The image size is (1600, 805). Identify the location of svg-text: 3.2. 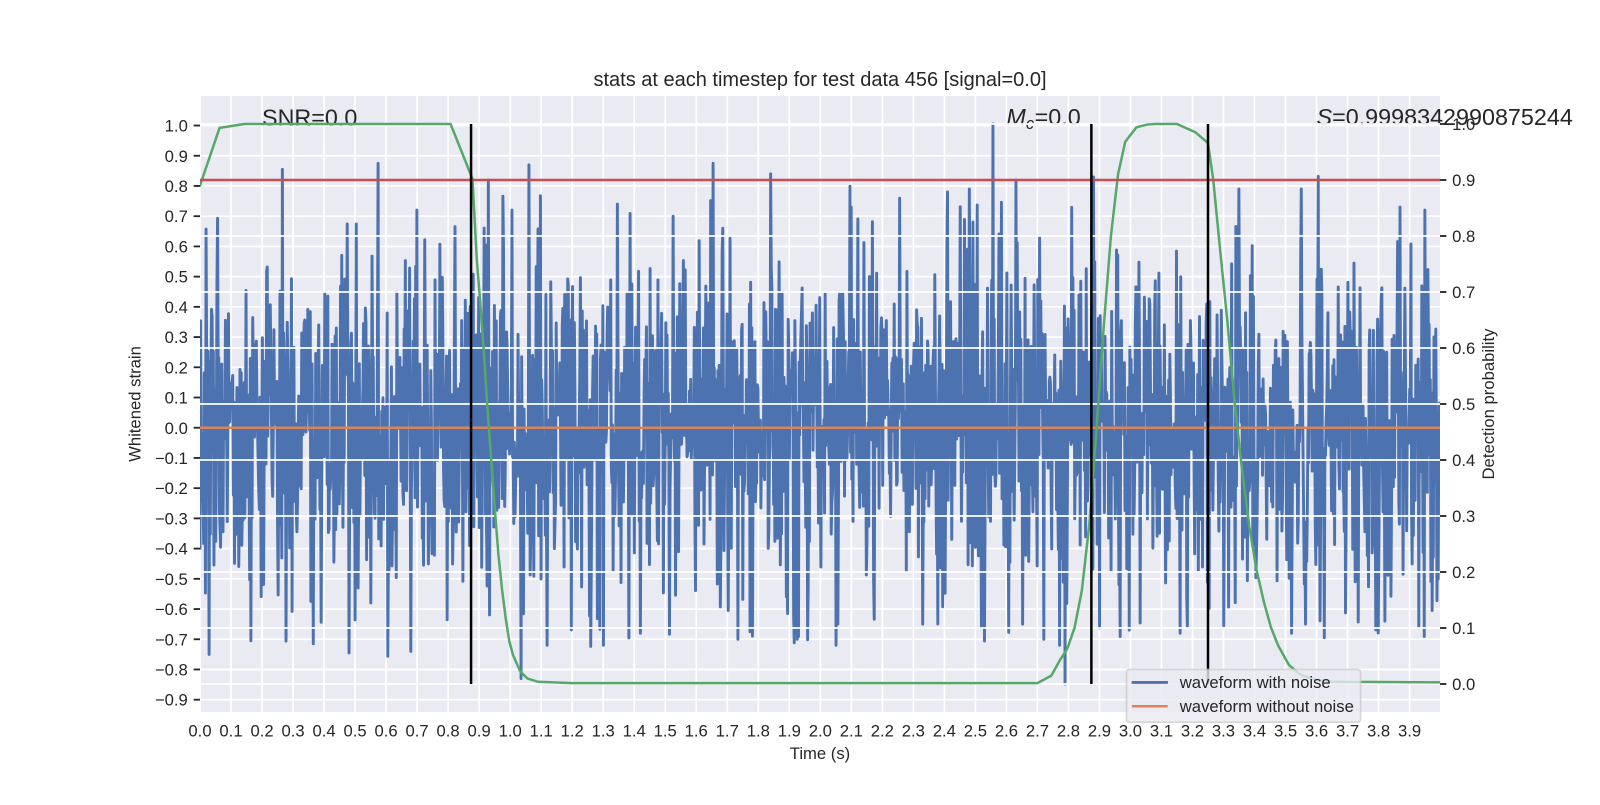
(1192, 731).